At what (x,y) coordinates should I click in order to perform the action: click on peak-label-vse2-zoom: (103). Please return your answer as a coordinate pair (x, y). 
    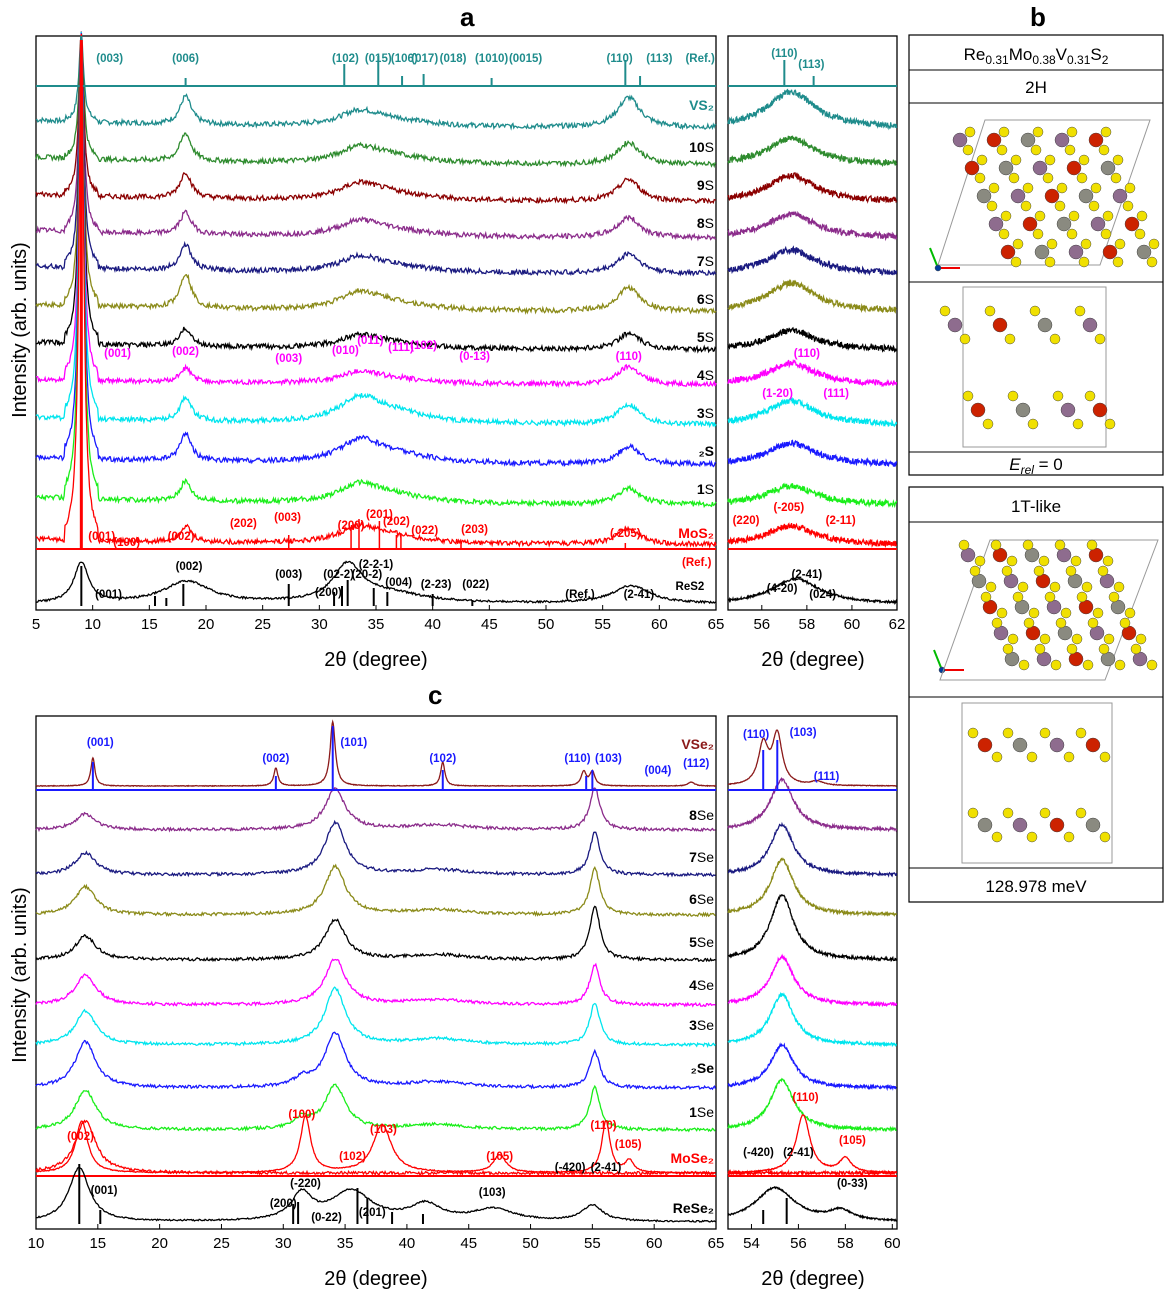
    Looking at the image, I should click on (803, 733).